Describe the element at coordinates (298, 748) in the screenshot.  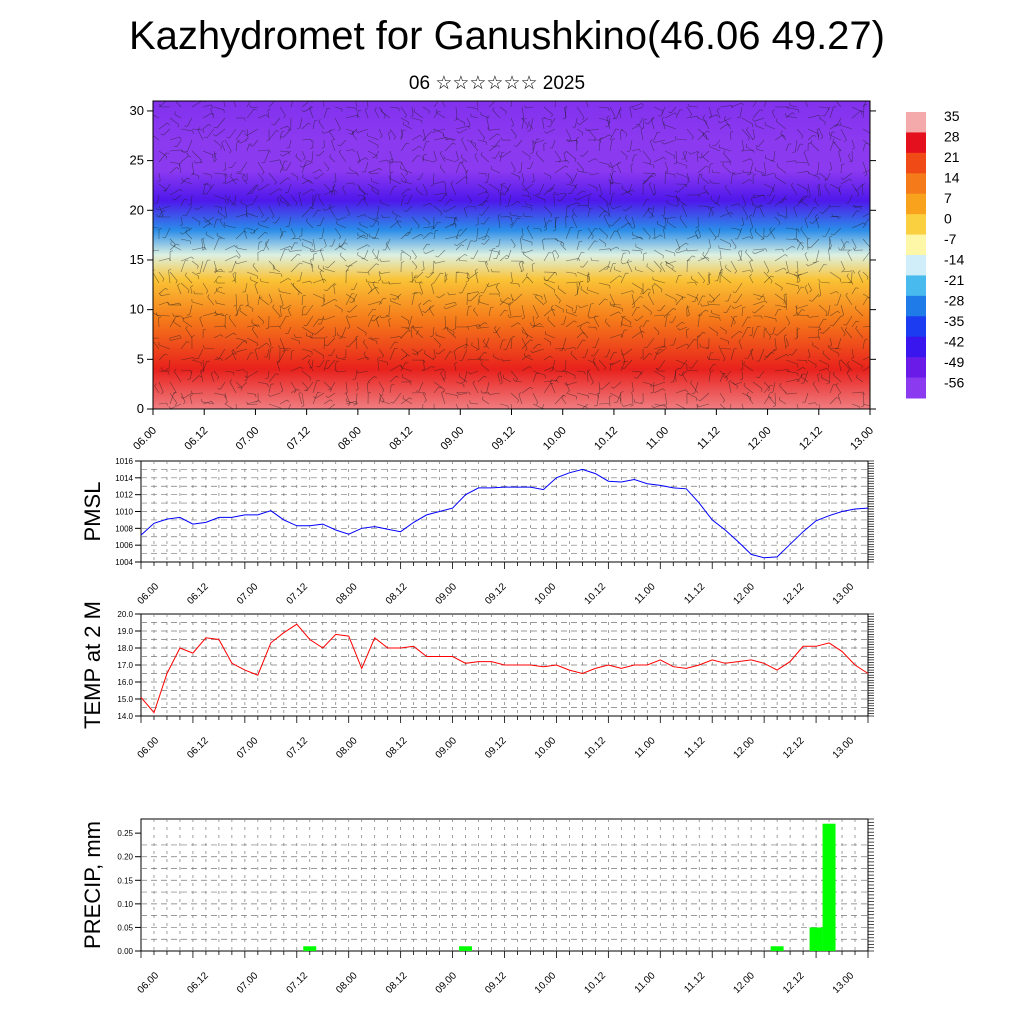
I see `x-tick-label: 07.12` at that location.